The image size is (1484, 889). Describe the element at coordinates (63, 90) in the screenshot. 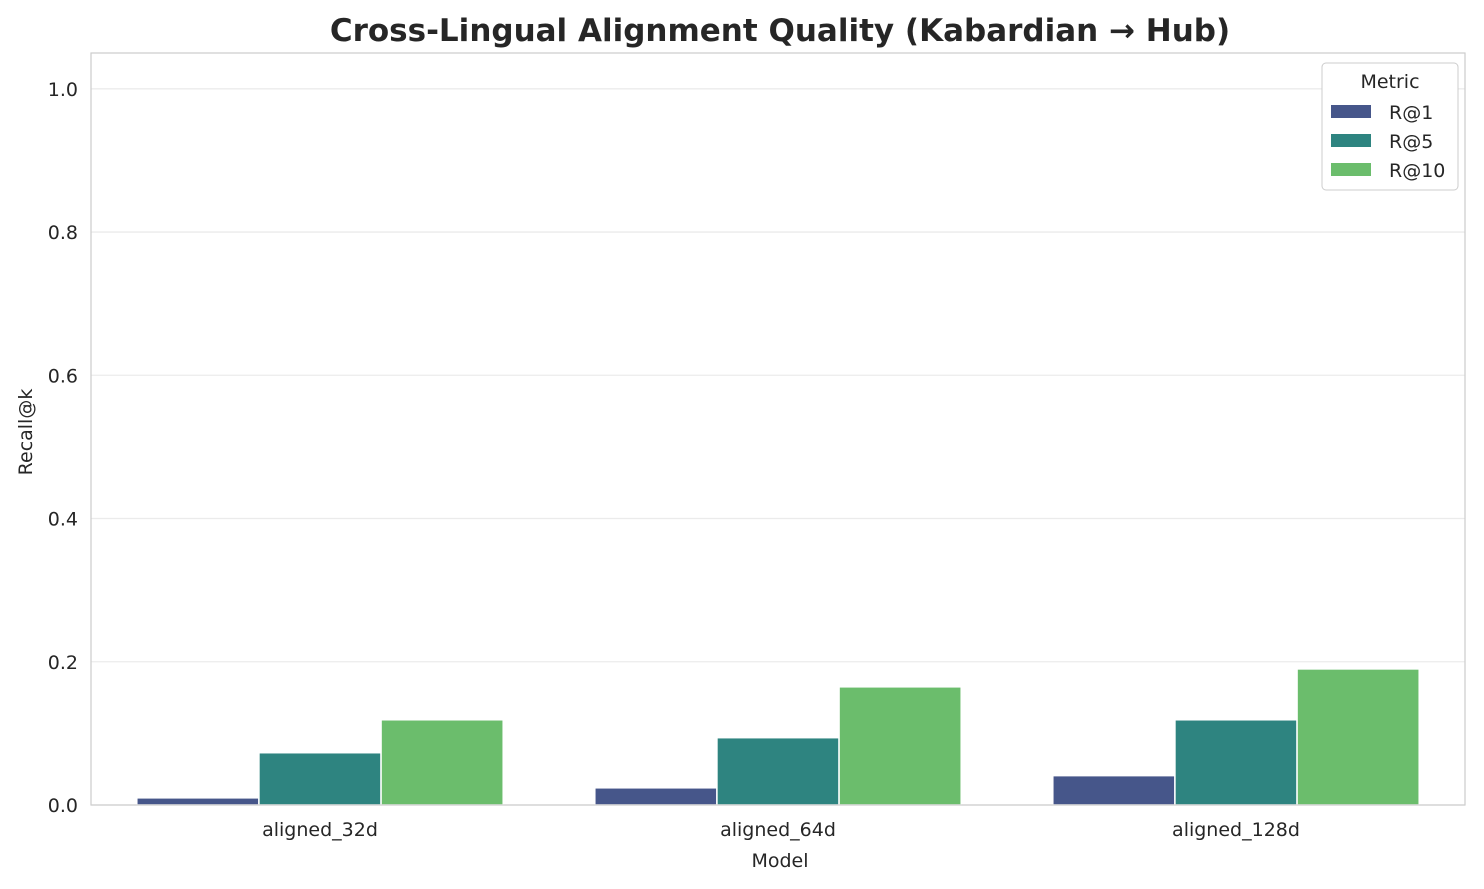

I see `y-tick-label: 1.0` at that location.